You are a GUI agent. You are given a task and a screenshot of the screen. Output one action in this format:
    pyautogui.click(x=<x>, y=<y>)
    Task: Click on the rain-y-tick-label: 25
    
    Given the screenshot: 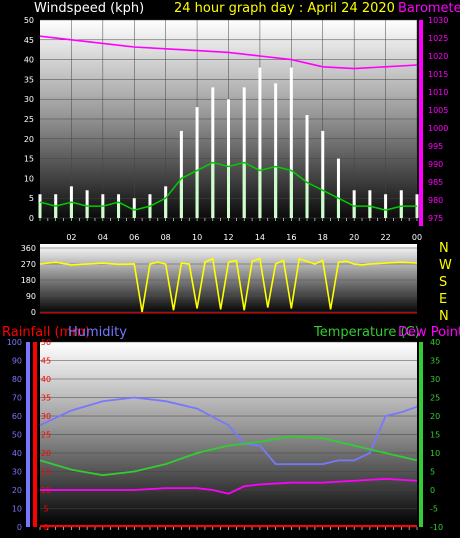 What is the action you would take?
    pyautogui.click(x=46, y=435)
    